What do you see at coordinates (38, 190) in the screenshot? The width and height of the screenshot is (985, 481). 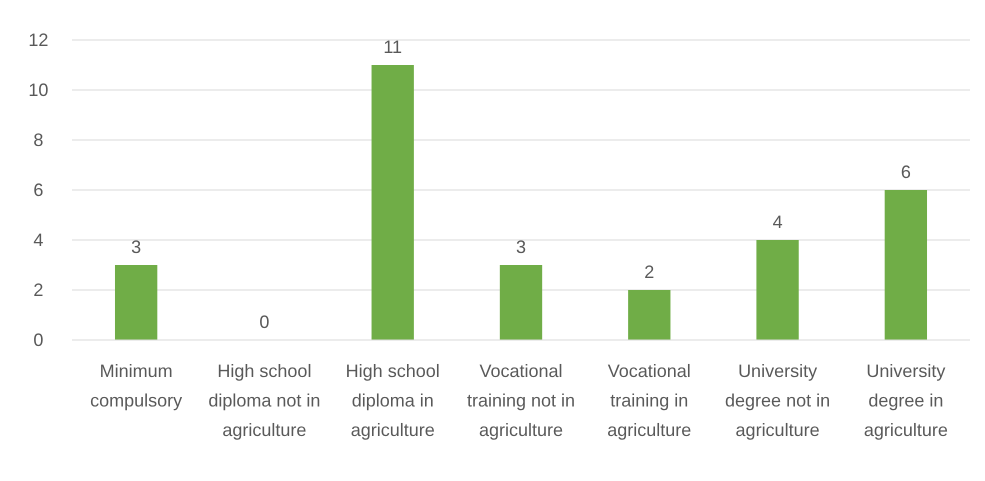 I see `y-tick-label: 6` at bounding box center [38, 190].